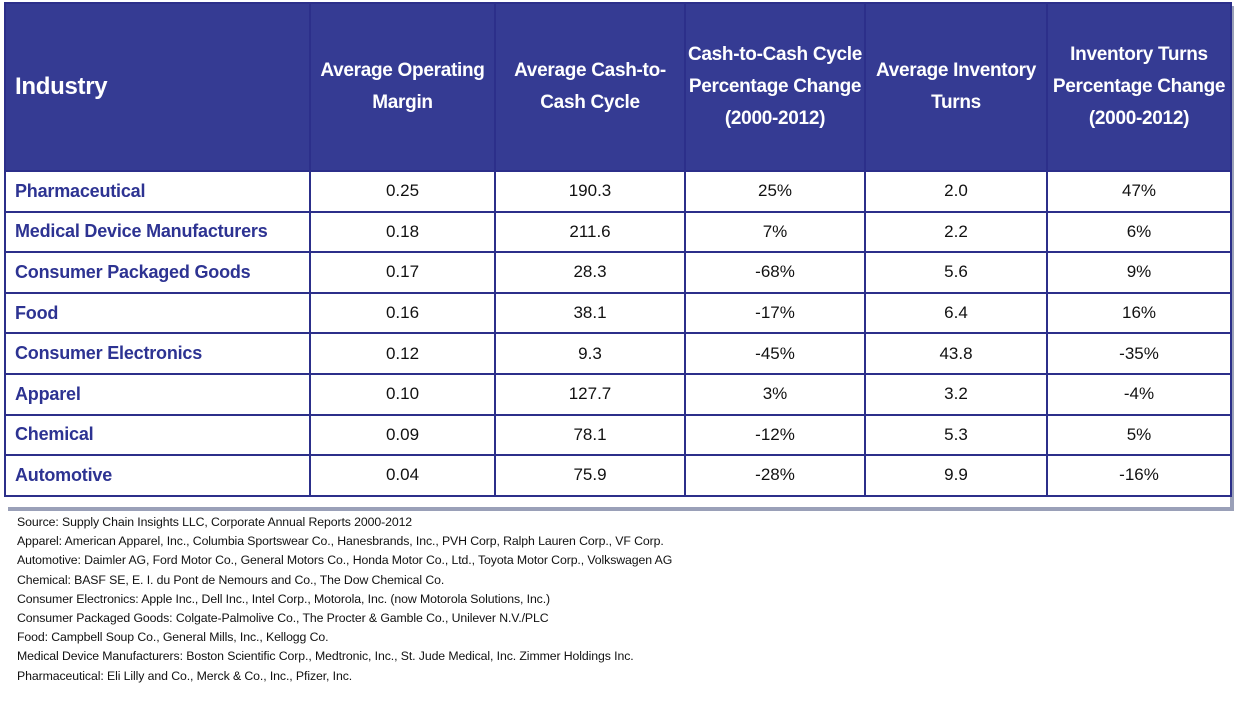  What do you see at coordinates (775, 394) in the screenshot?
I see `cash-to-cash-change-cell: 3%` at bounding box center [775, 394].